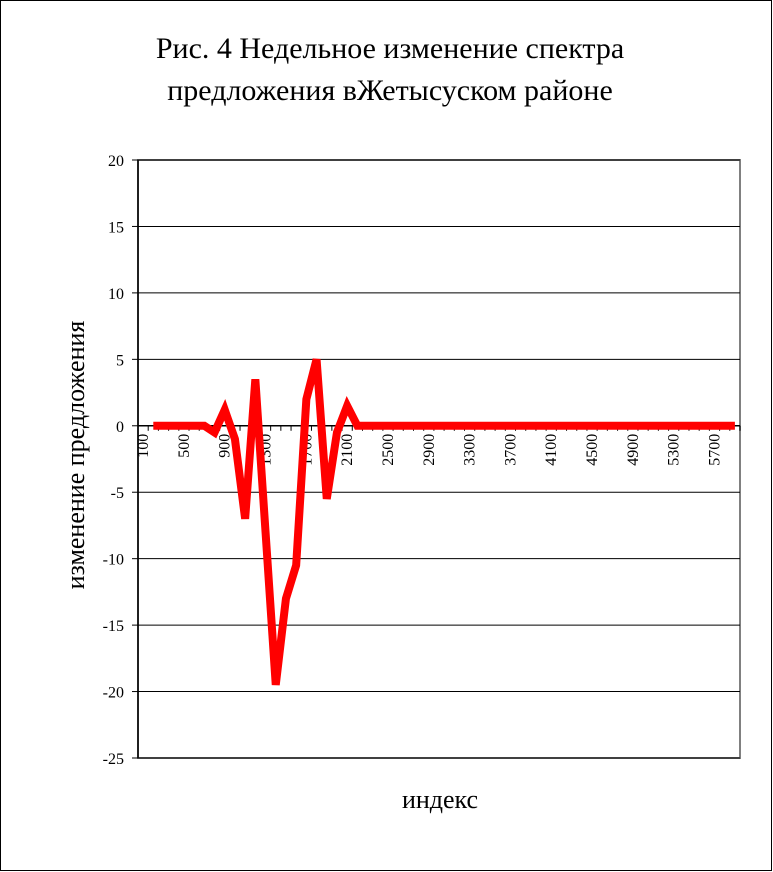 This screenshot has width=773, height=872. Describe the element at coordinates (440, 799) in the screenshot. I see `x-axis-title: индекс` at that location.